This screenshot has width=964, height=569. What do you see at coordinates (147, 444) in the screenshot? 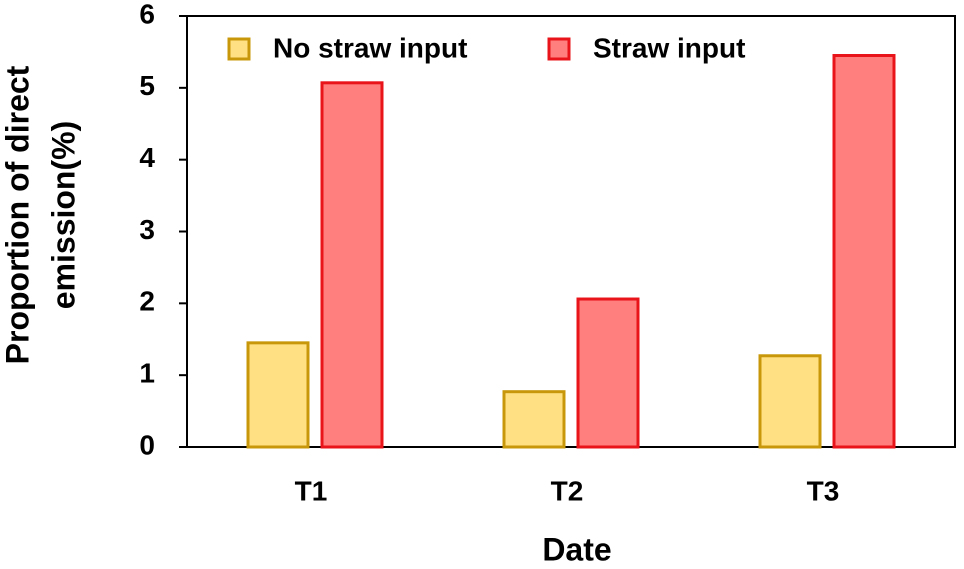
I see `y-tick-label: 0` at bounding box center [147, 444].